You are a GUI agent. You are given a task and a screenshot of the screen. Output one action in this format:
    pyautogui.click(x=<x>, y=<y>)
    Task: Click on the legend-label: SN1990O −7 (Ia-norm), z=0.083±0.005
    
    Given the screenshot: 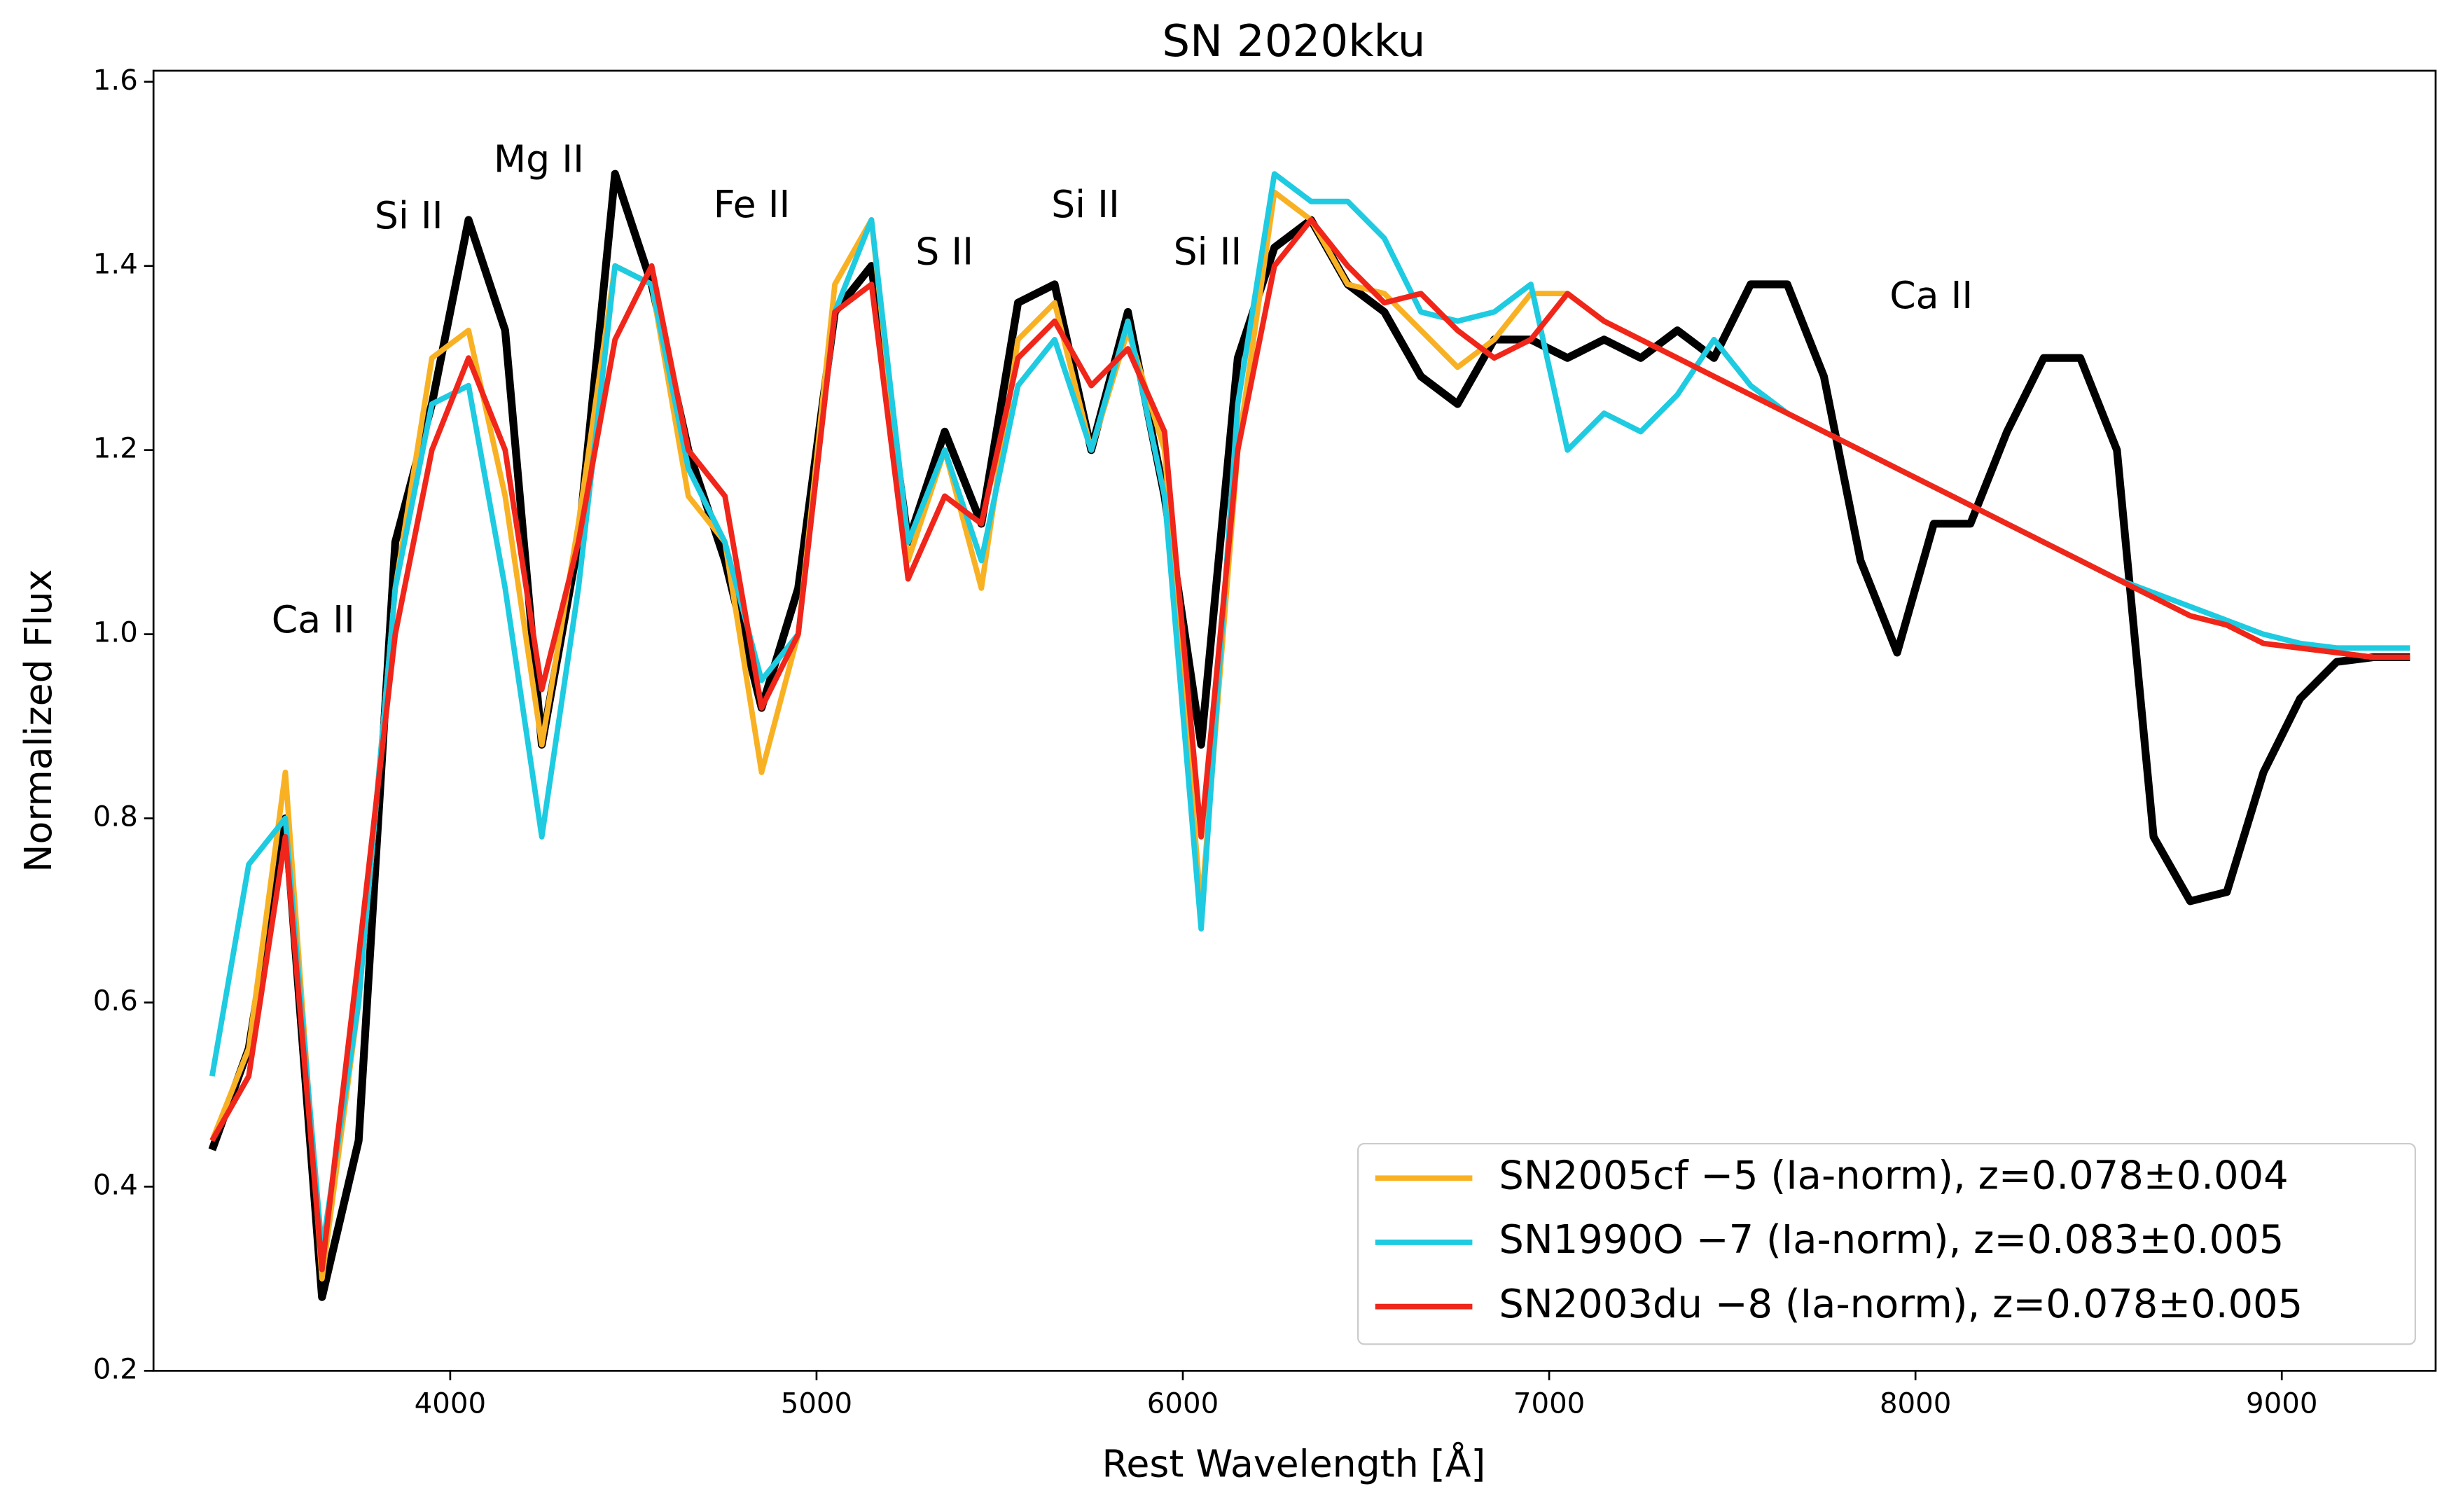 What is the action you would take?
    pyautogui.click(x=1891, y=1240)
    